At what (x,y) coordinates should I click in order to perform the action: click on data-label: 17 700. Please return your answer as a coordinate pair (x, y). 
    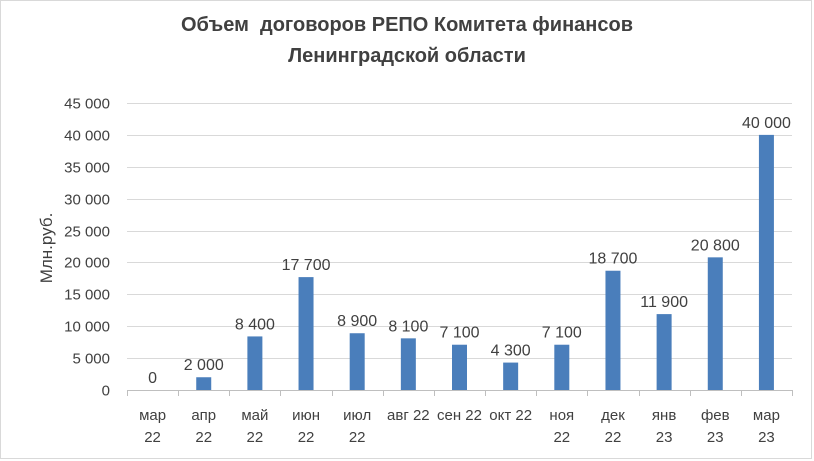
    Looking at the image, I should click on (306, 265).